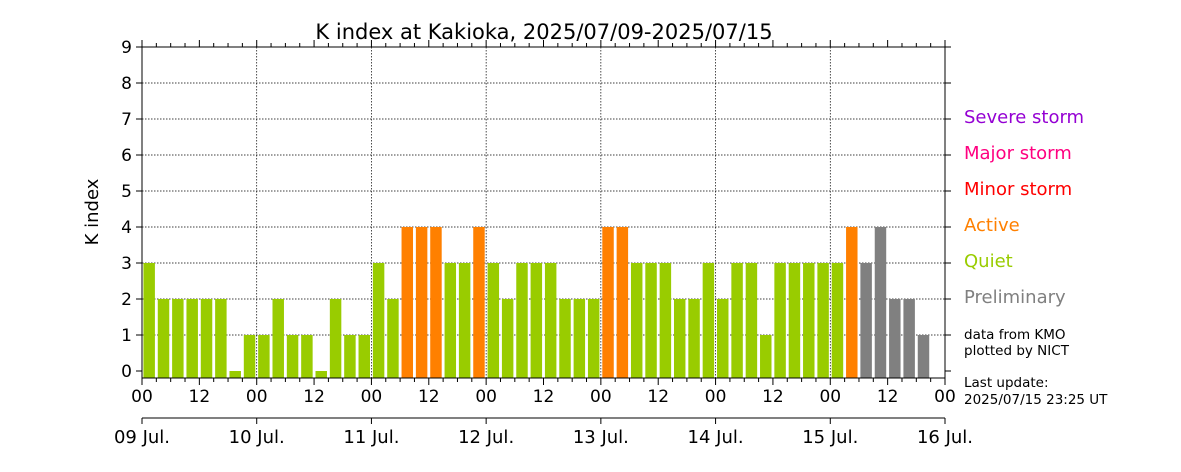  Describe the element at coordinates (601, 437) in the screenshot. I see `day-label: 13 Jul.` at that location.